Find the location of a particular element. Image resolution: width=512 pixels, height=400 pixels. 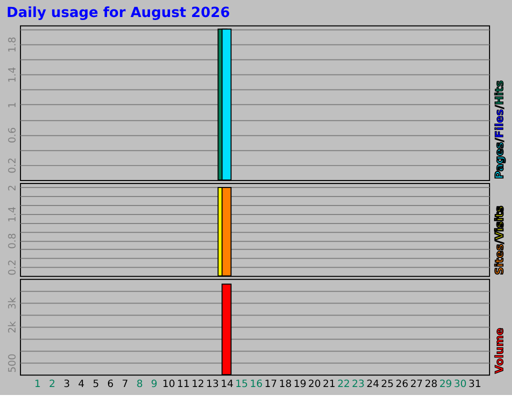

x-tick-label: 23 is located at coordinates (358, 384).